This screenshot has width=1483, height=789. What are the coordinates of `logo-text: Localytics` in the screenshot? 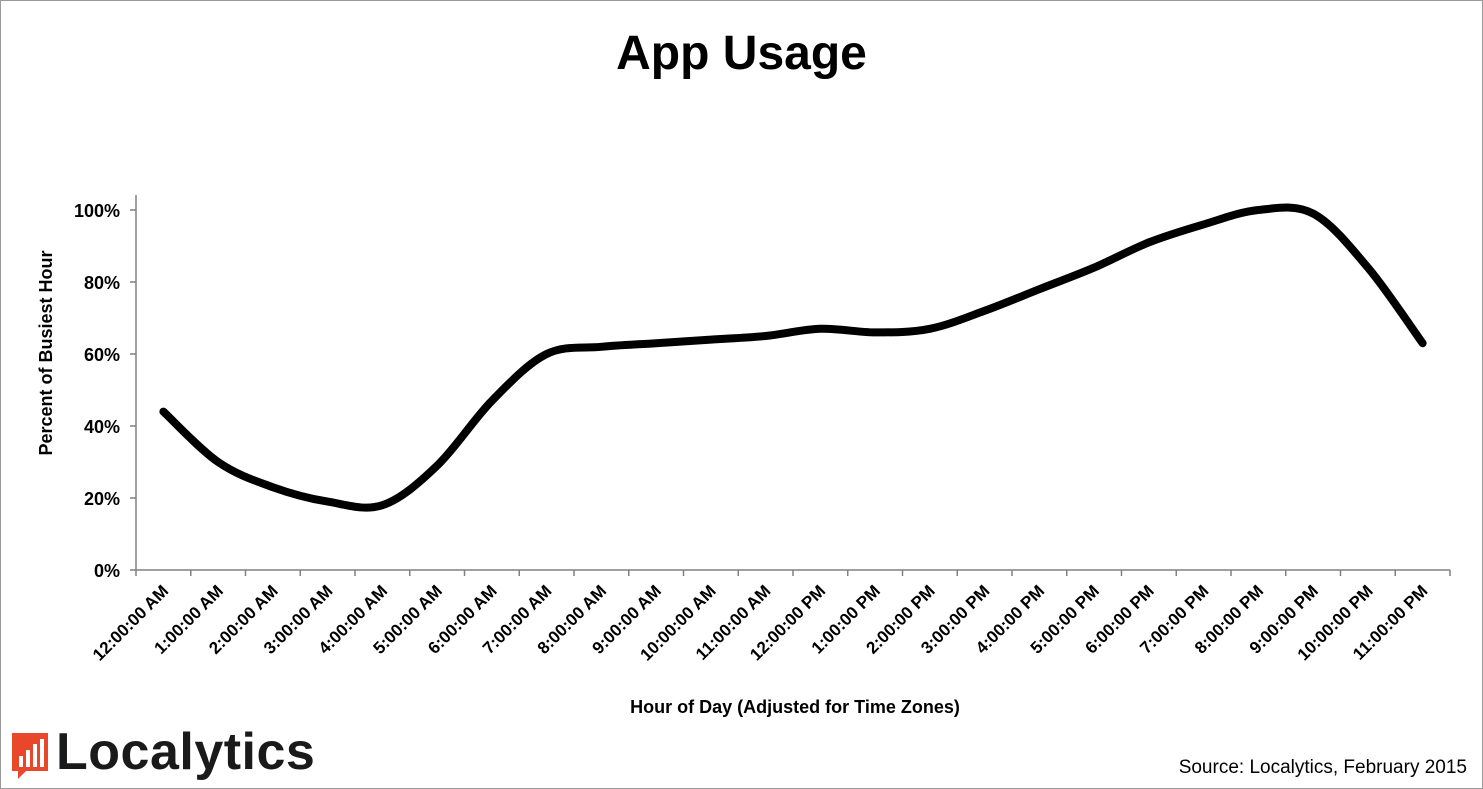 It's located at (186, 752).